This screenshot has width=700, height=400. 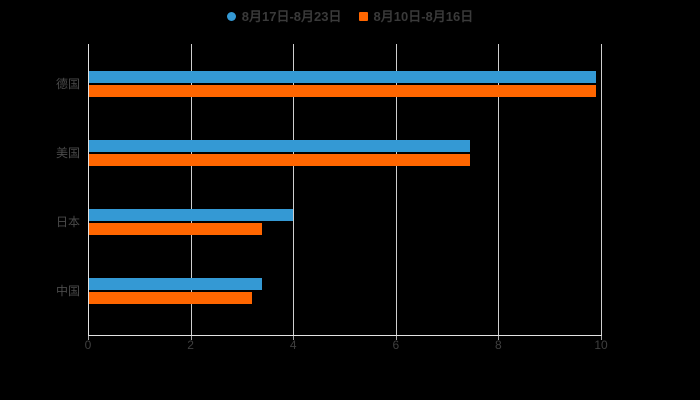 What do you see at coordinates (67, 153) in the screenshot?
I see `category-label: 美国` at bounding box center [67, 153].